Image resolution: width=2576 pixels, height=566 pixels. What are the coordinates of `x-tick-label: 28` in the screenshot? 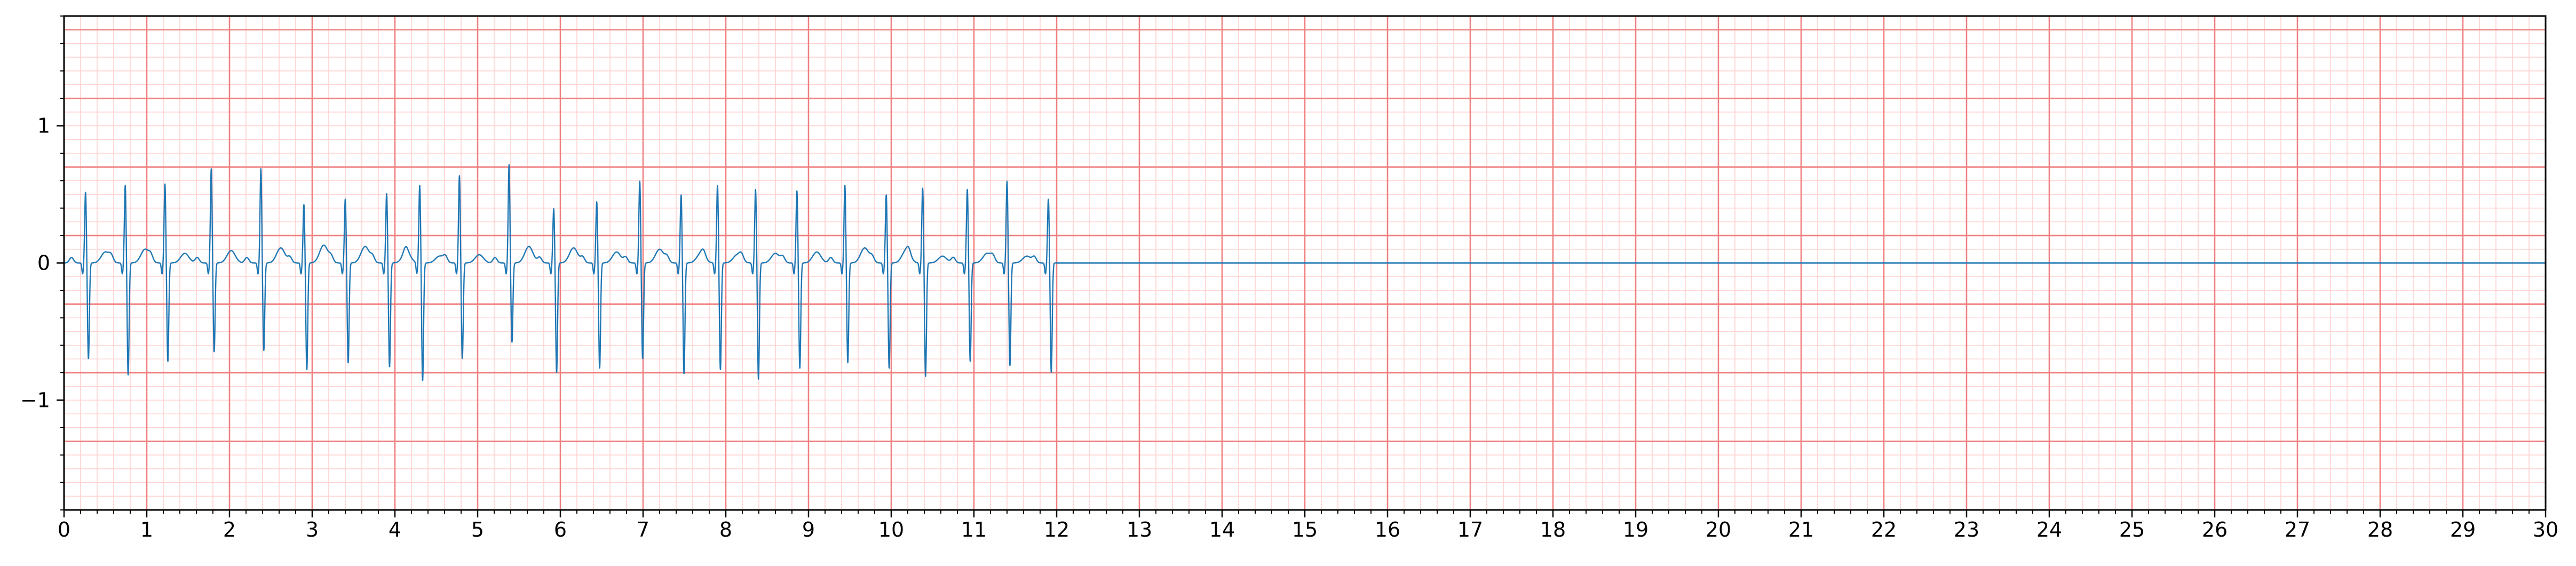 It's located at (2380, 529).